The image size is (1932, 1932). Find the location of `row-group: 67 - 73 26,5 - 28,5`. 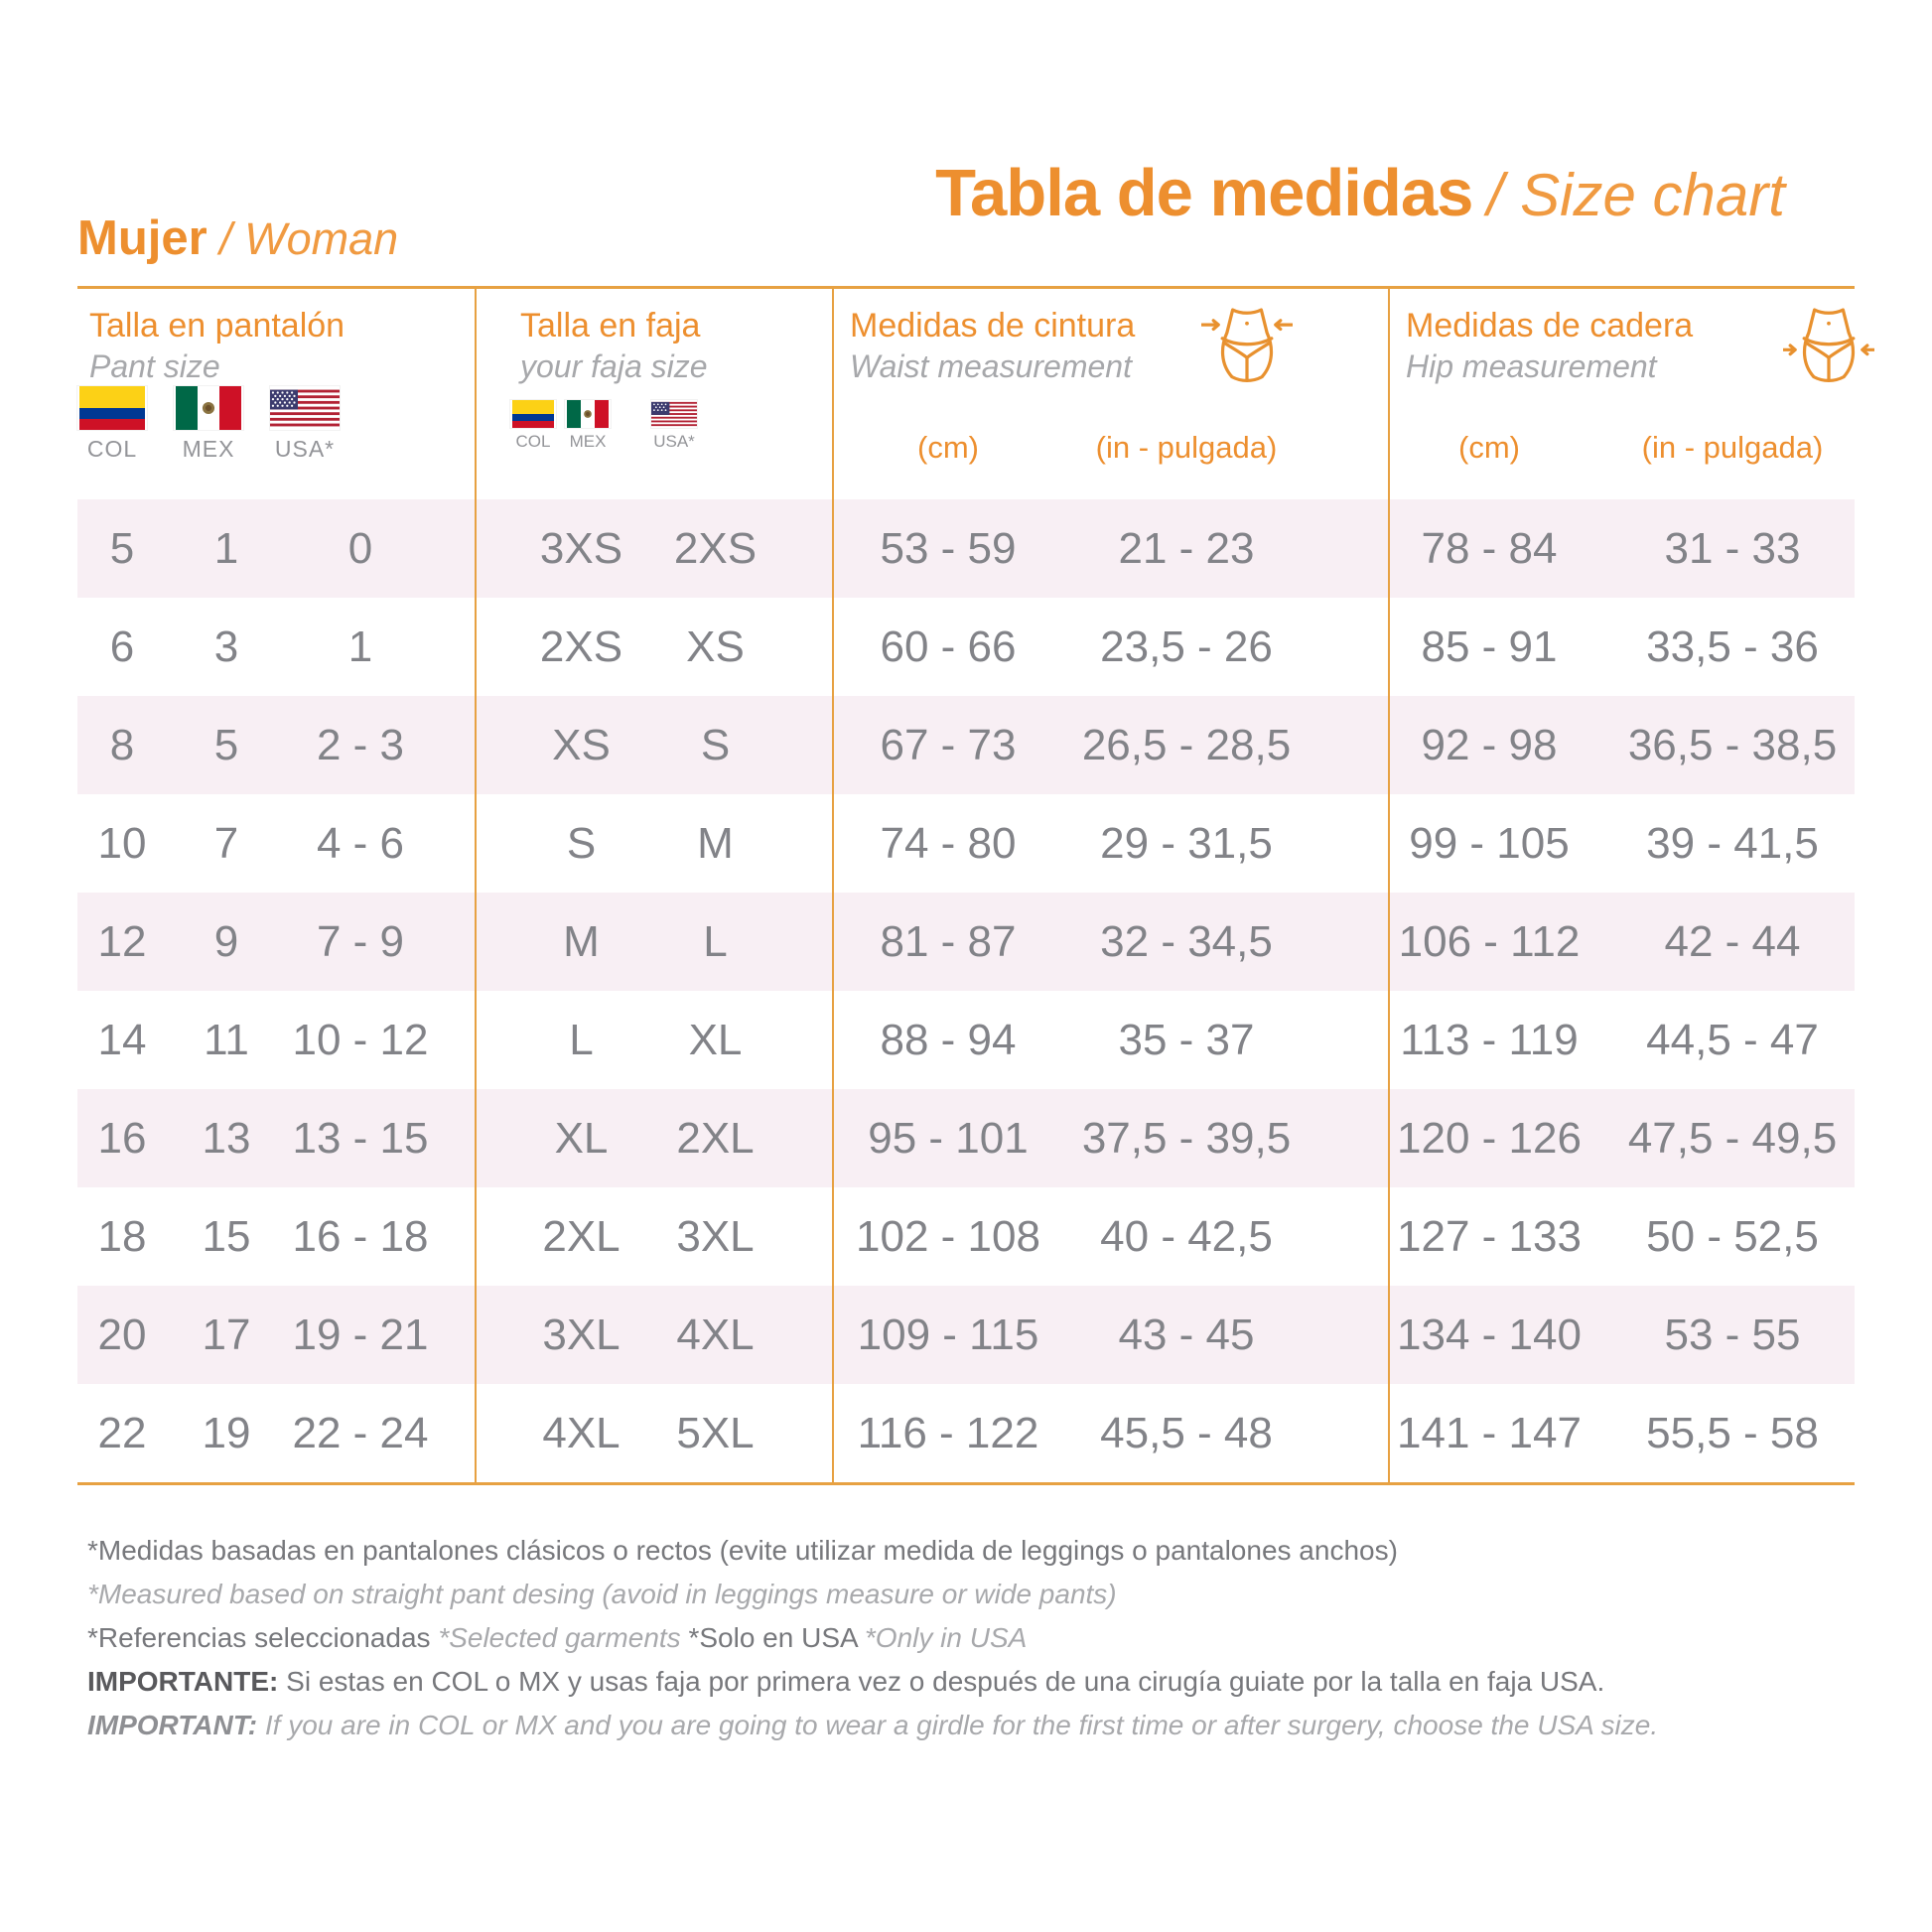

row-group: 67 - 73 26,5 - 28,5 is located at coordinates (1110, 745).